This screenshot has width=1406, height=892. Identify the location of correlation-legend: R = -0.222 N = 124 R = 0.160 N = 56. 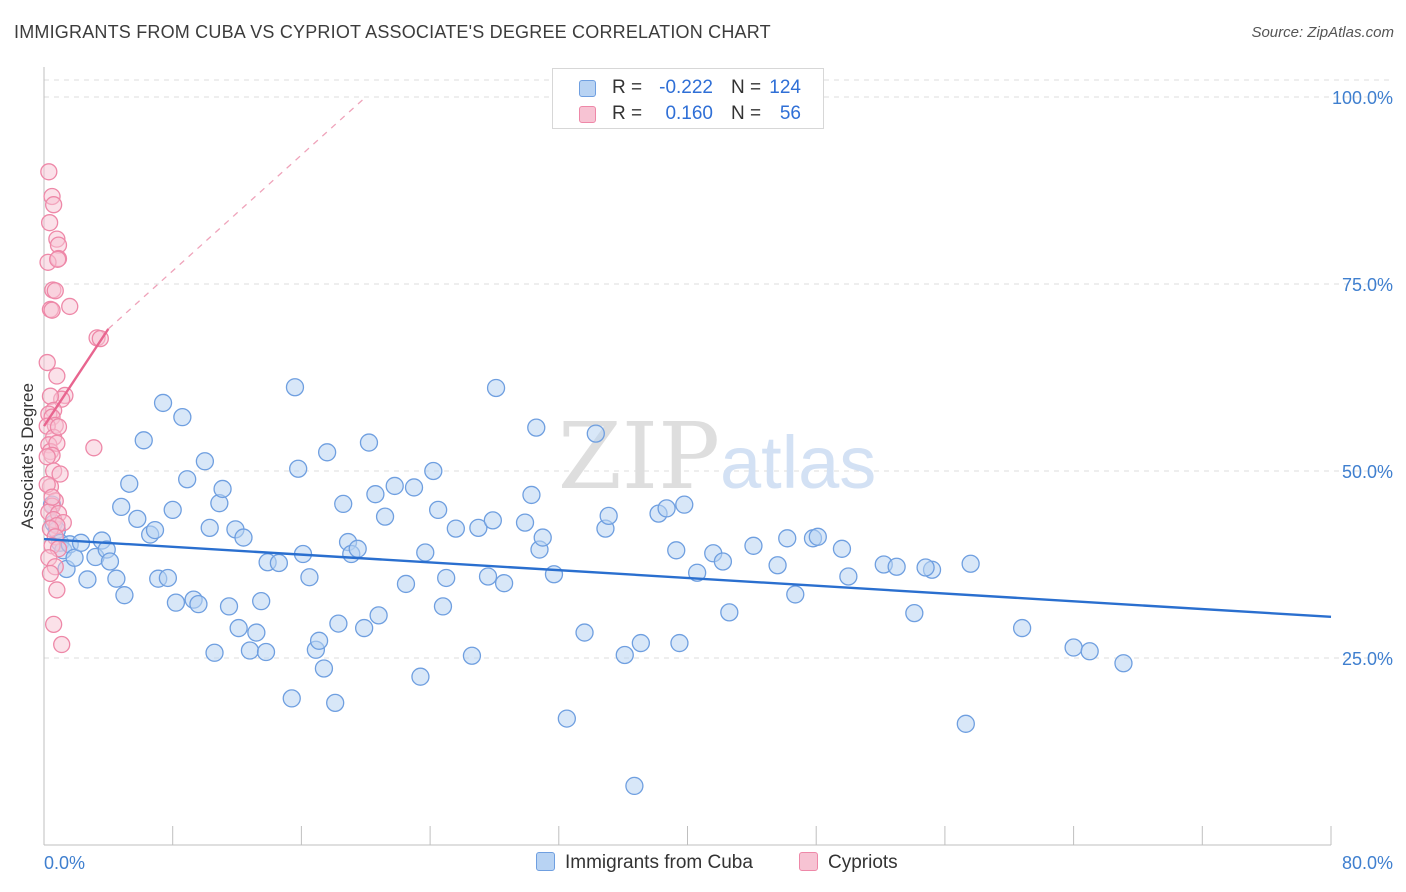
(688, 98).